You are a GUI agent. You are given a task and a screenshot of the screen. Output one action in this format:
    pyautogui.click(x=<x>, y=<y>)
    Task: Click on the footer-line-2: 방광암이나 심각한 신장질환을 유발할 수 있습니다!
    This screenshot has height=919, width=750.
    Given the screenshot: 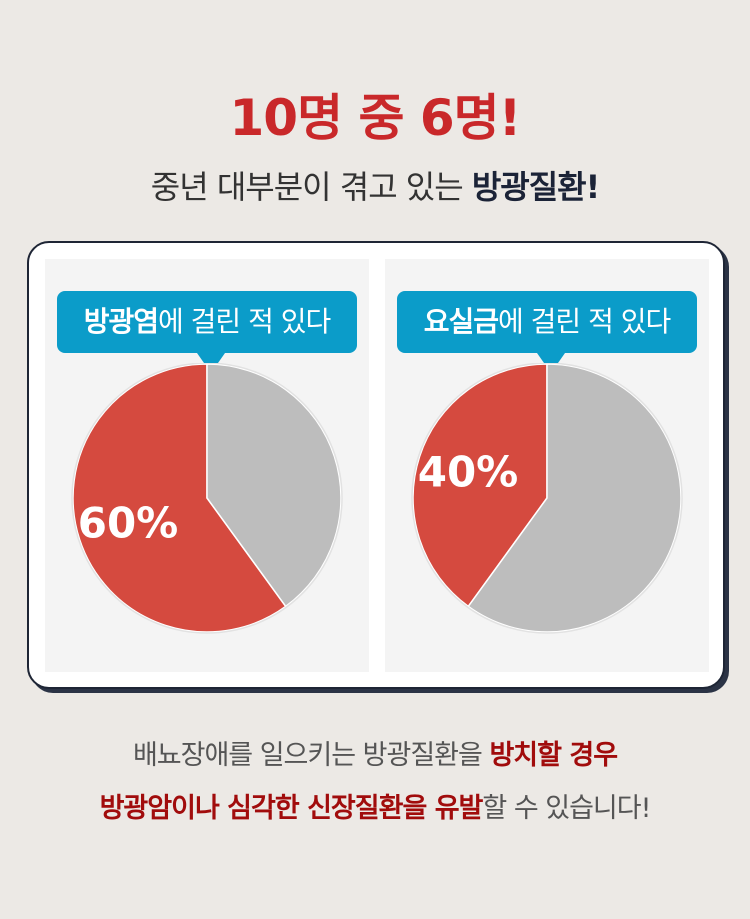 What is the action you would take?
    pyautogui.click(x=375, y=805)
    